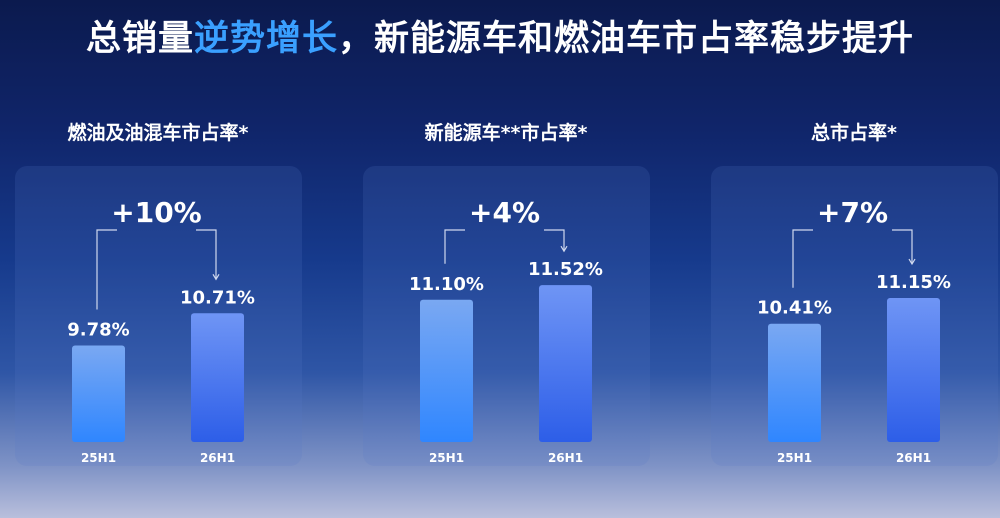  I want to click on chart-title-2: 新能源车**市占率*, so click(506, 133).